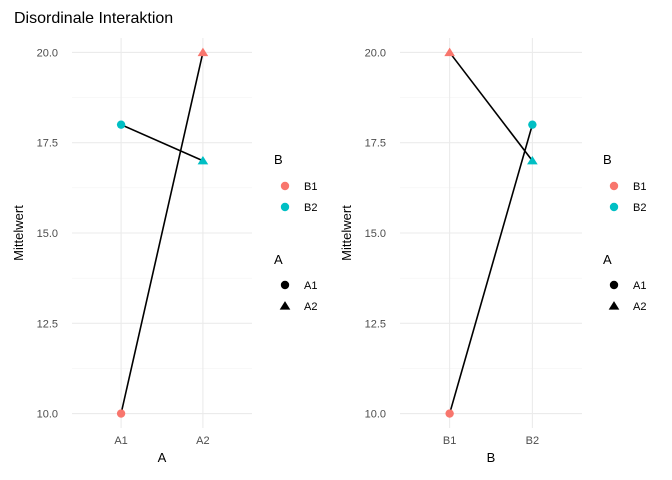 The height and width of the screenshot is (480, 672). I want to click on x-tick-label: A1, so click(120, 441).